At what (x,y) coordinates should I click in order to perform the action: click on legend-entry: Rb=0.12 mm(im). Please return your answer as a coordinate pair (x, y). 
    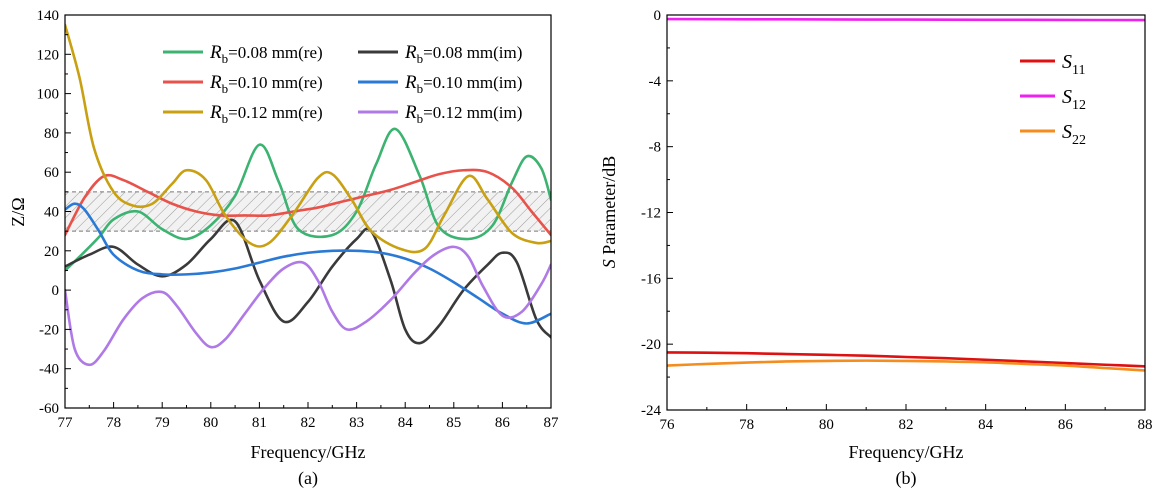
    Looking at the image, I should click on (463, 114).